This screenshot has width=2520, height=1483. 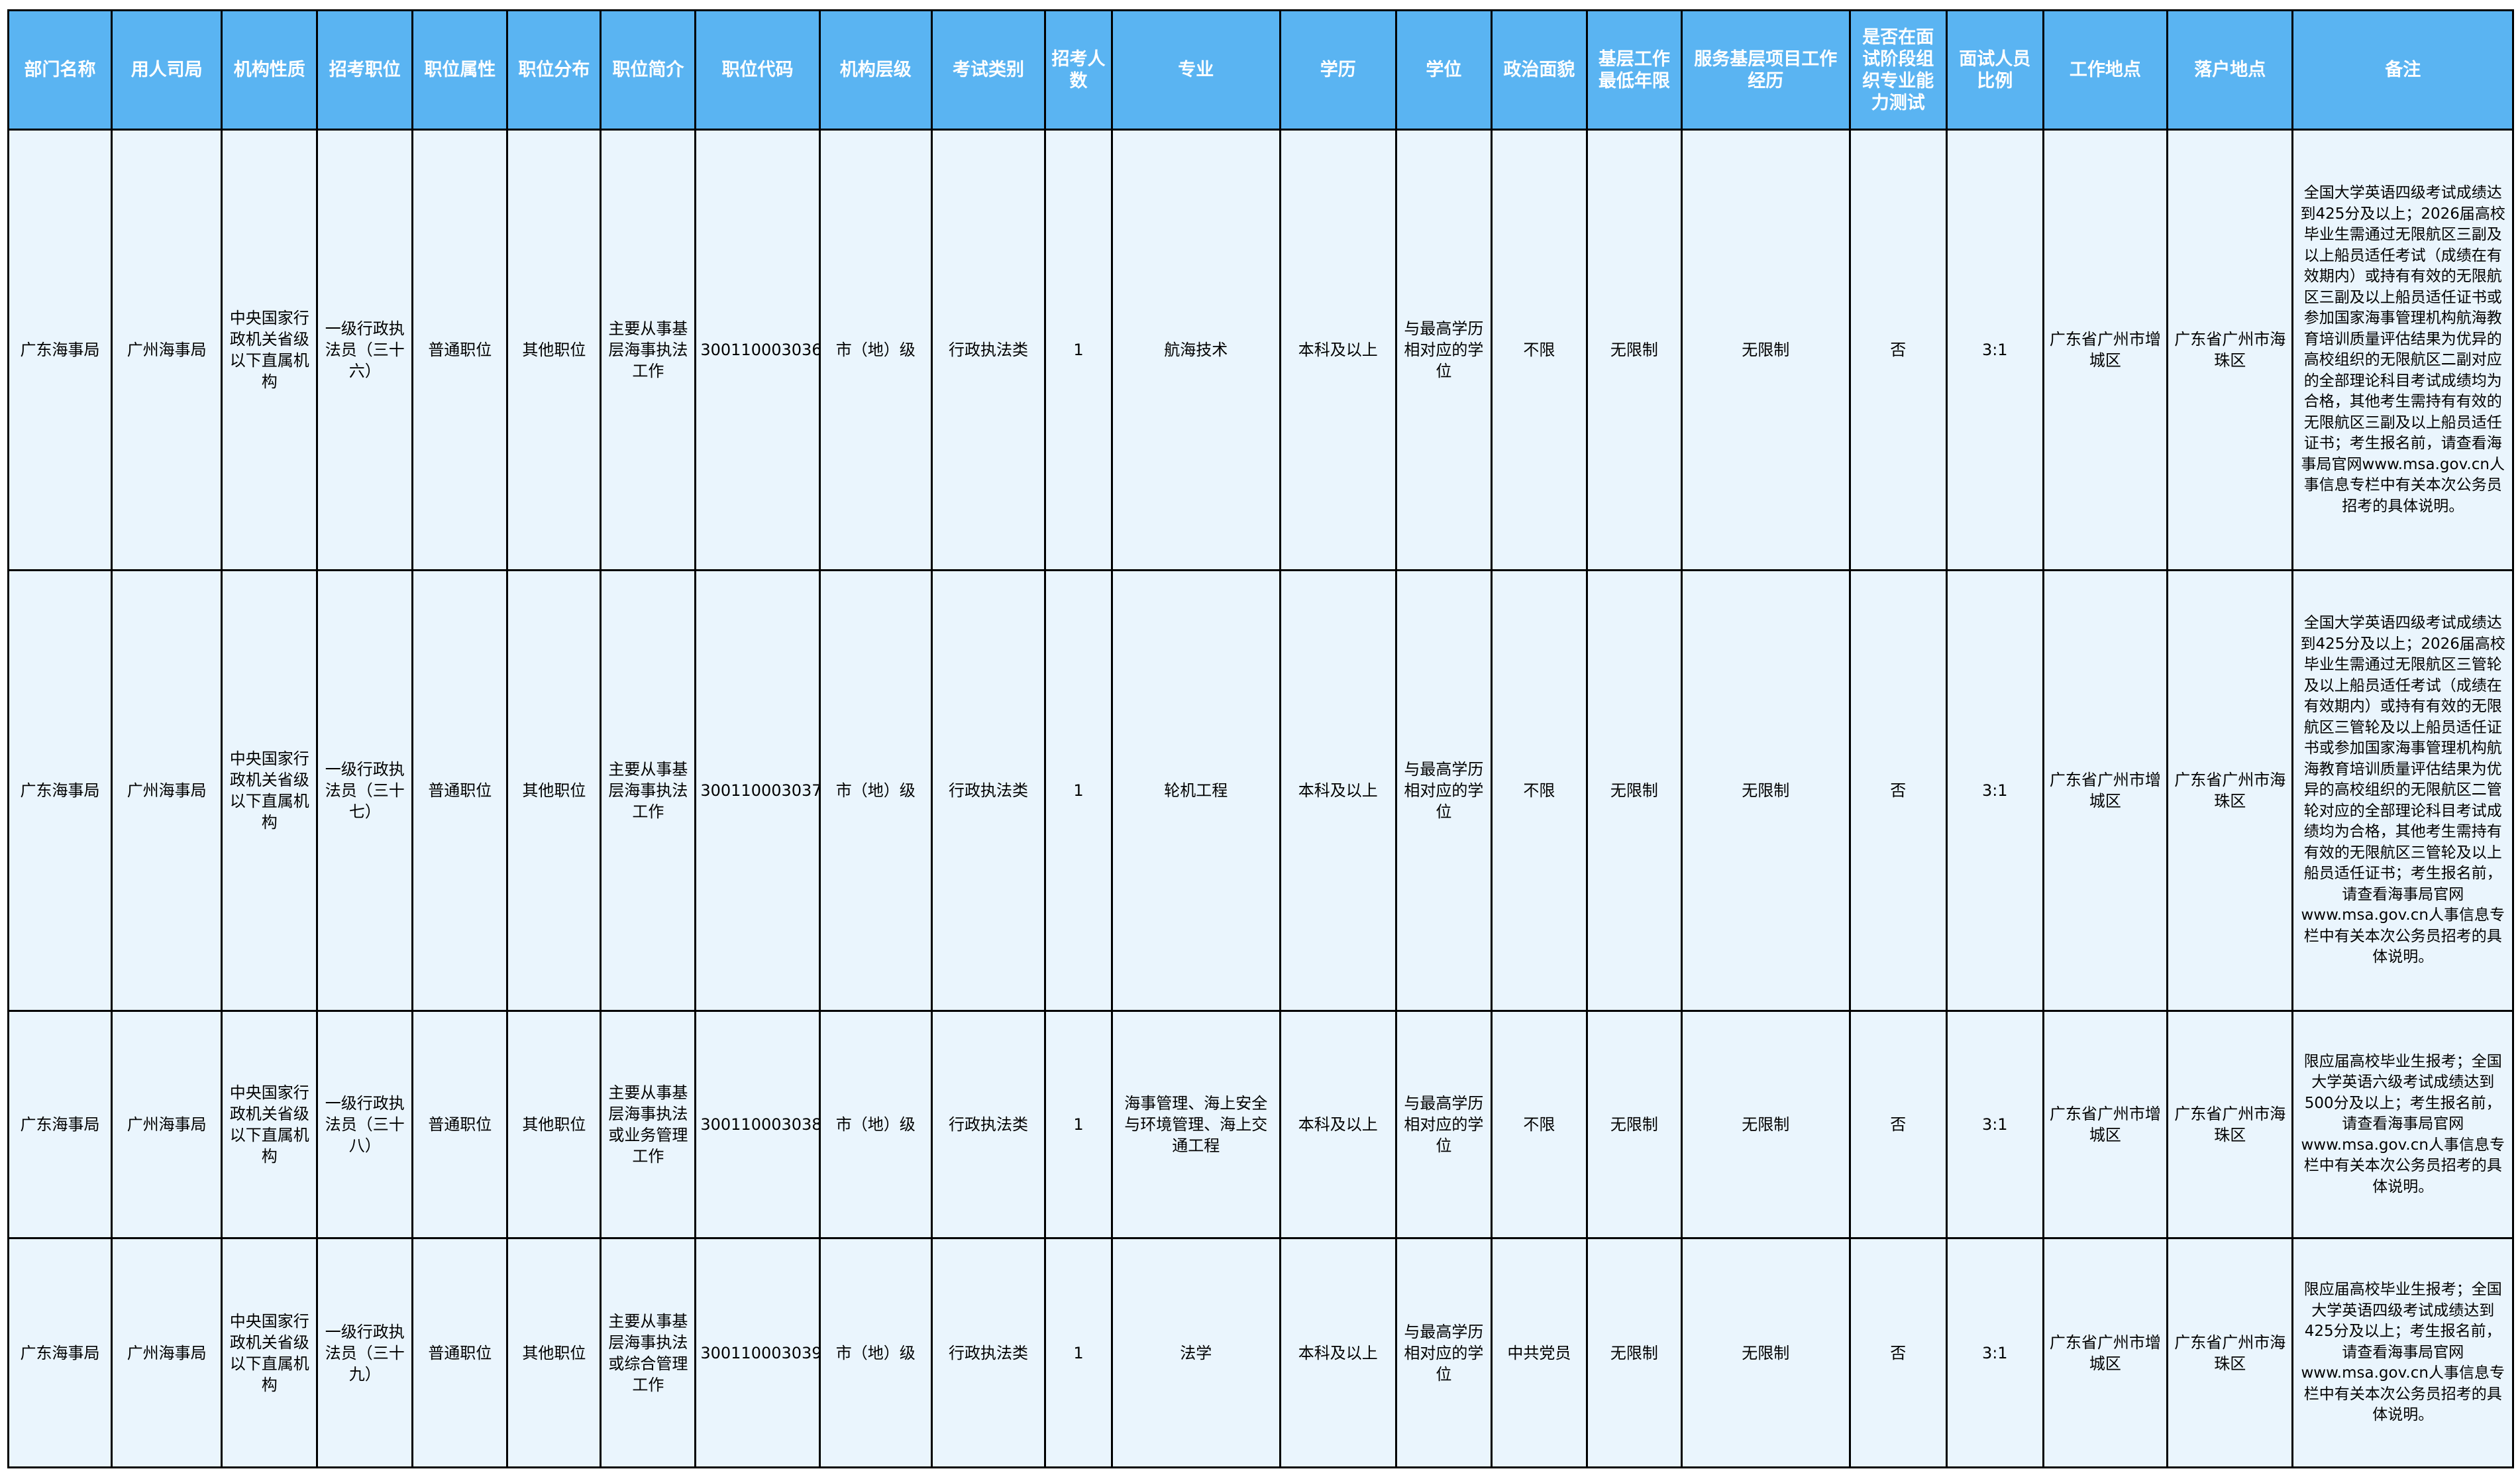 What do you see at coordinates (1338, 70) in the screenshot?
I see `header-edu: 学历` at bounding box center [1338, 70].